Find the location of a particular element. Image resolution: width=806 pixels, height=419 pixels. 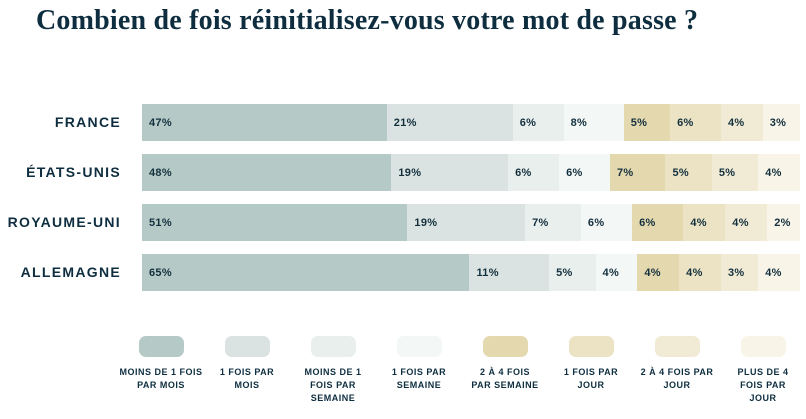

legend-label: 1 FOIS PAR SEMAINE is located at coordinates (419, 378).